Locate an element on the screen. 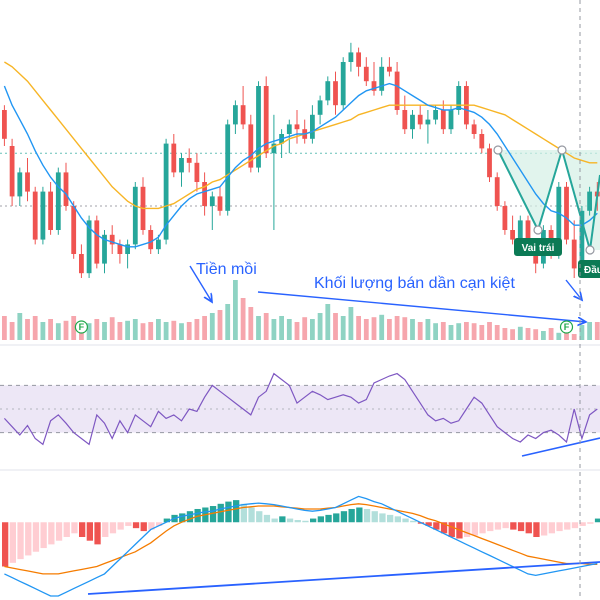  left-shoulder-label-bg is located at coordinates (538, 247).